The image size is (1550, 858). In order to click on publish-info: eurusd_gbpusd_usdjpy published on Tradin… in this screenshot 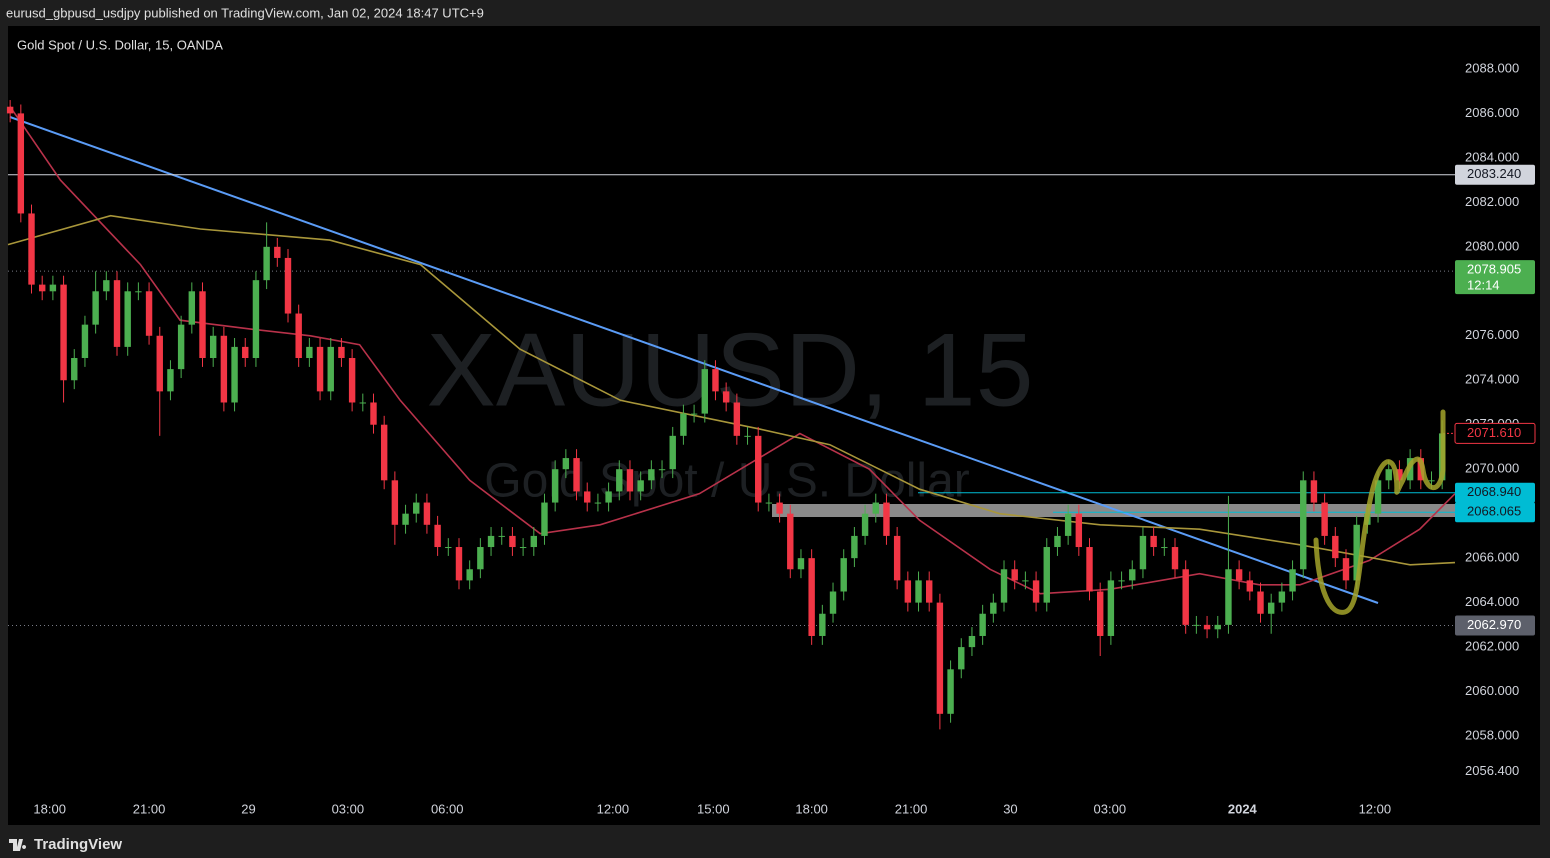, I will do `click(245, 12)`.